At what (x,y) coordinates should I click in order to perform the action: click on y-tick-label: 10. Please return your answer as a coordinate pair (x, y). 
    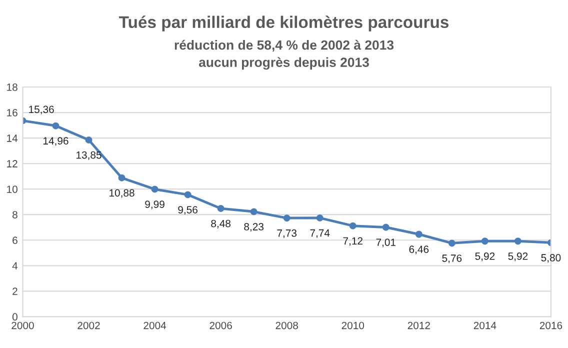
    Looking at the image, I should click on (12, 189).